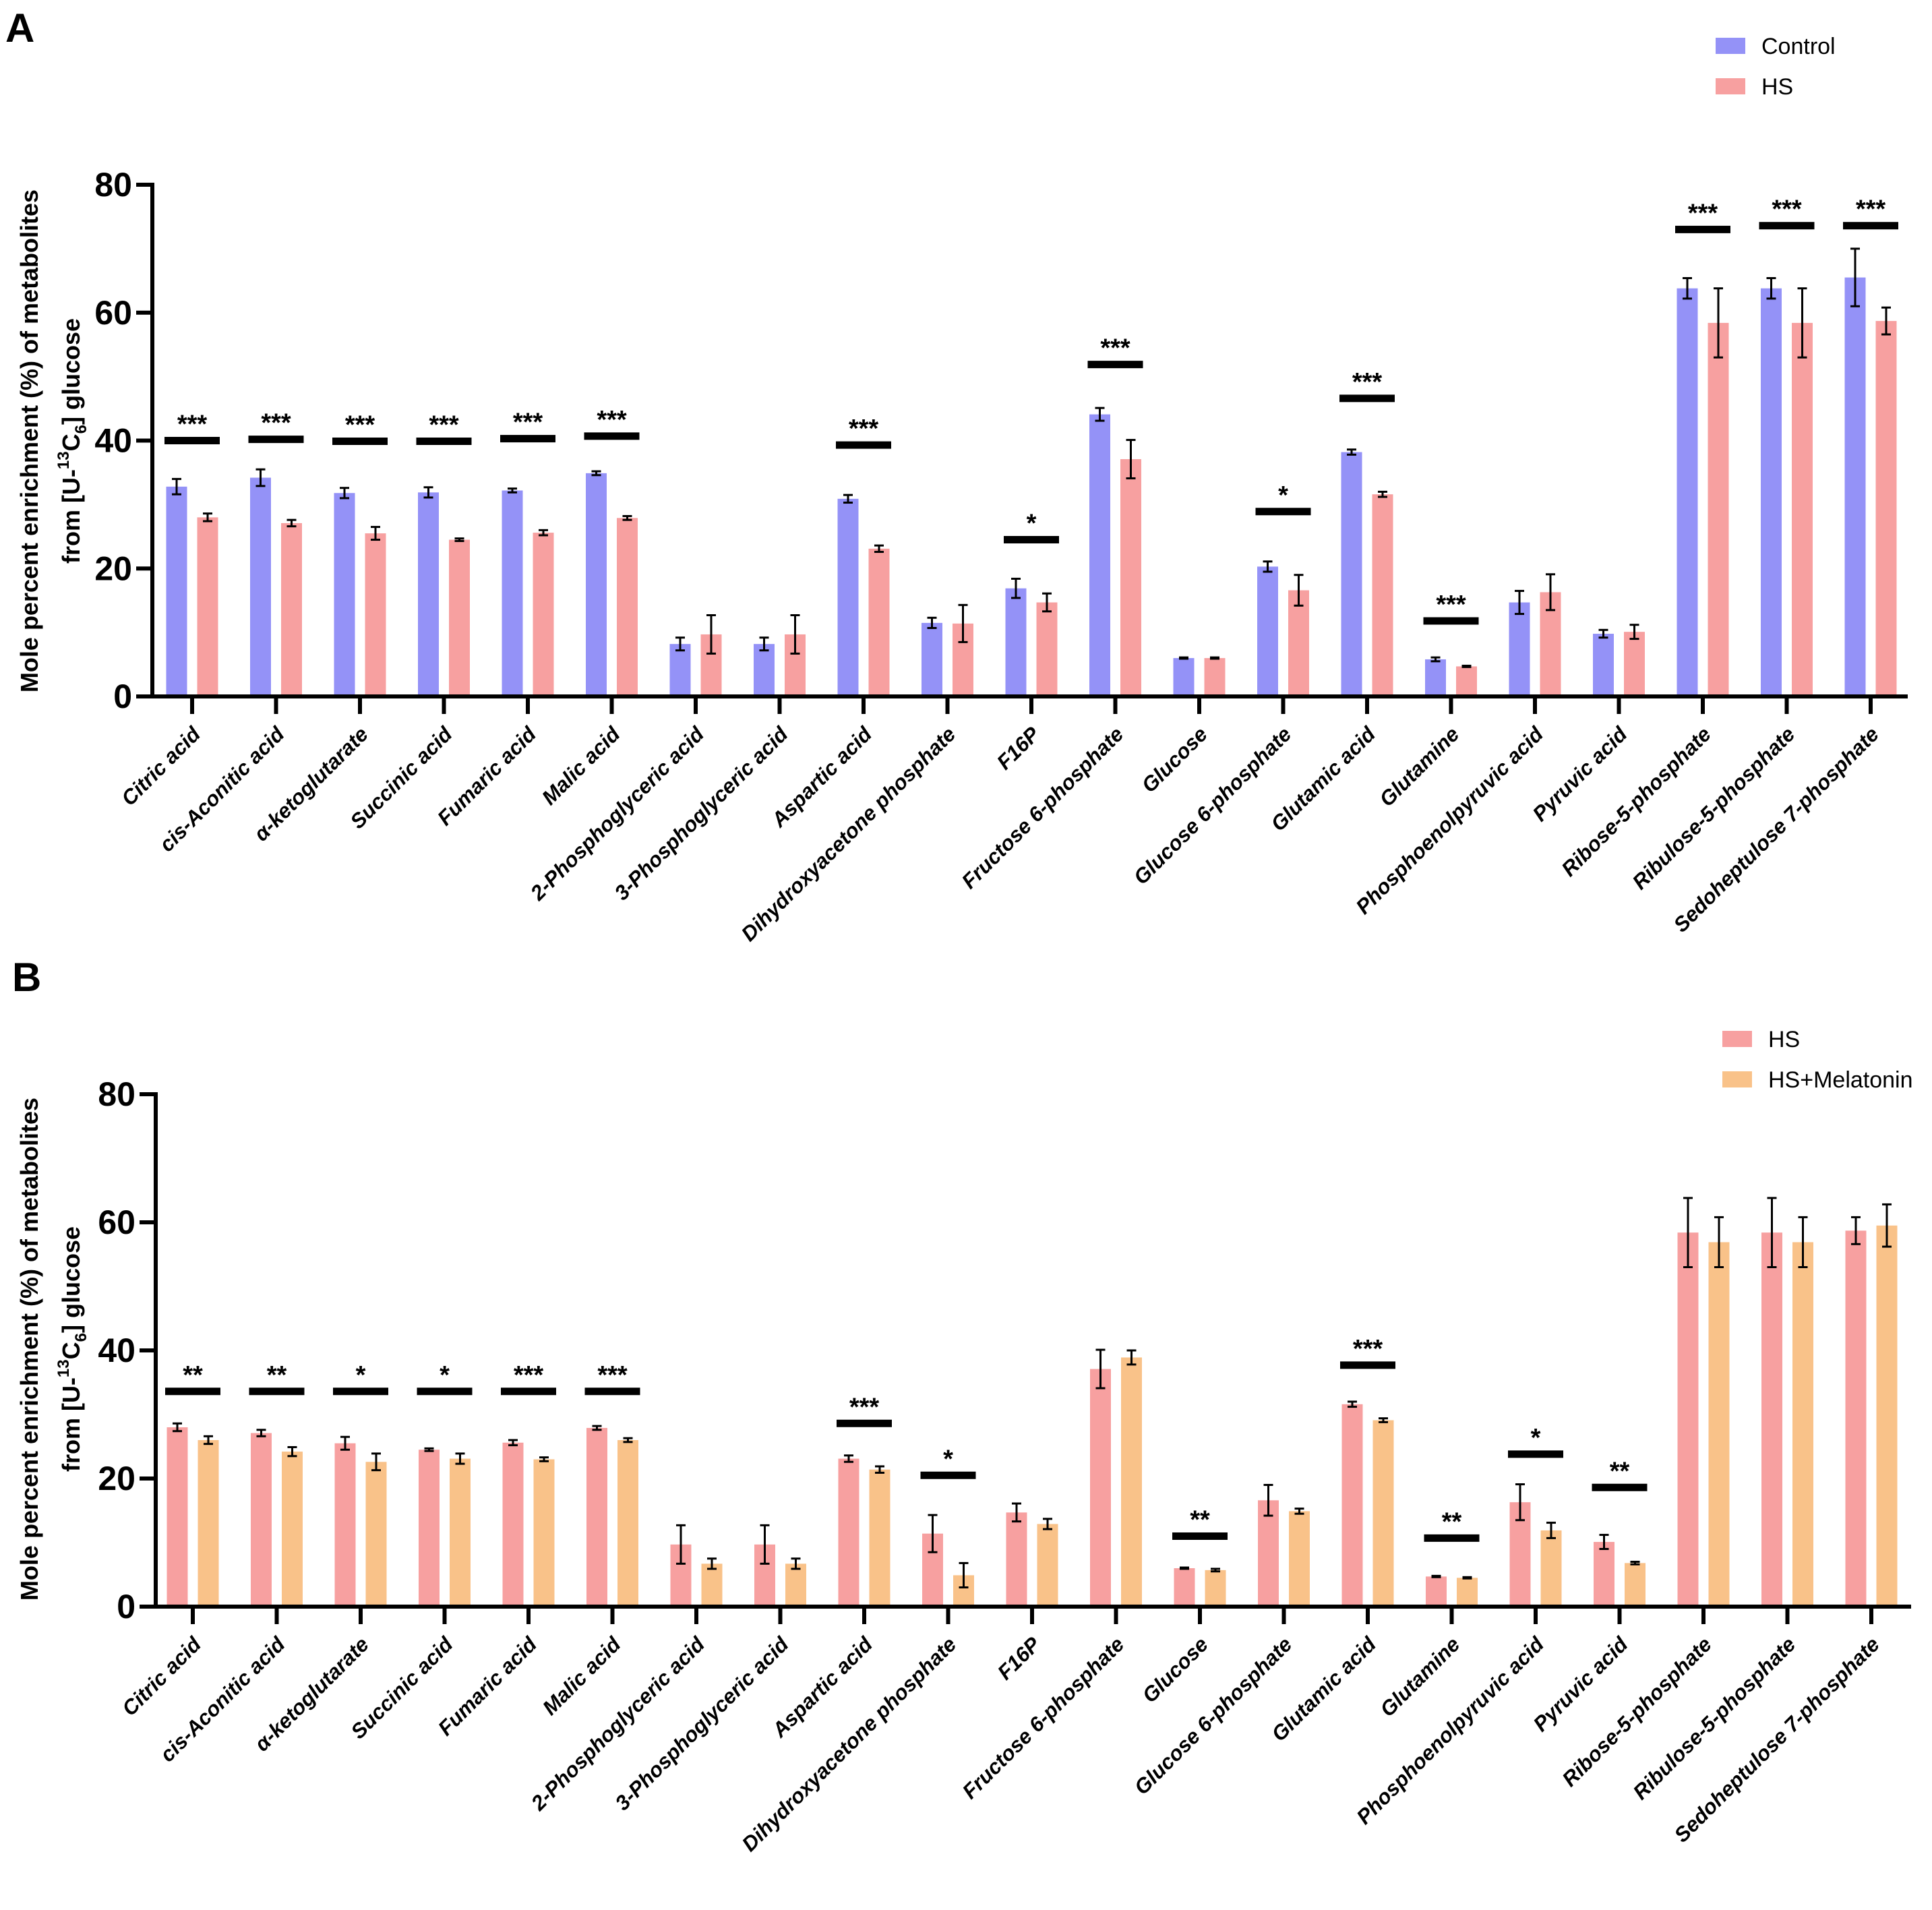 The image size is (1932, 1910). What do you see at coordinates (113, 441) in the screenshot?
I see `y-tick-label-40: 40` at bounding box center [113, 441].